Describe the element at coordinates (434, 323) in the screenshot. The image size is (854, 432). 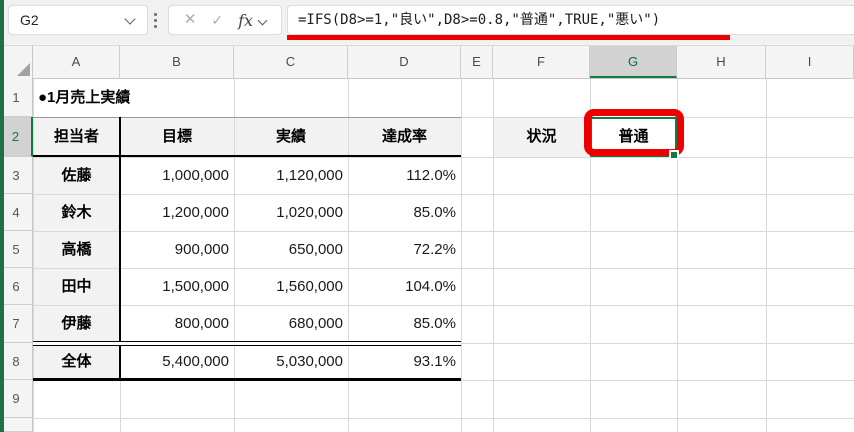
I see `cell-D7: 85.0%` at that location.